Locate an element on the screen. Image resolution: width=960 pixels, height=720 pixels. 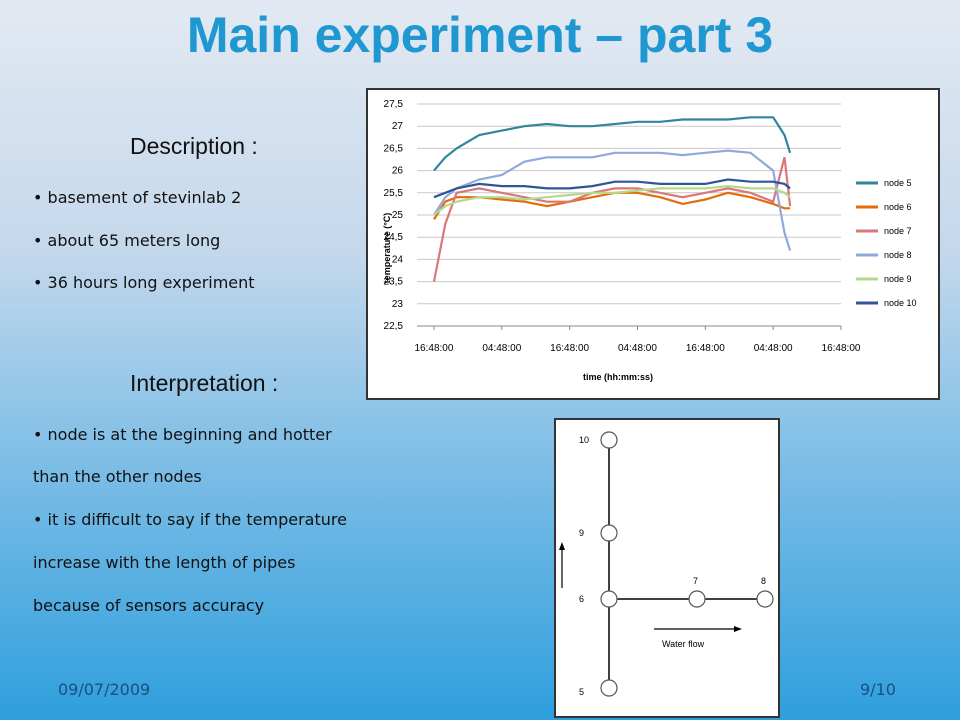
slide-title: Main experiment – part 3 is located at coordinates (480, 35).